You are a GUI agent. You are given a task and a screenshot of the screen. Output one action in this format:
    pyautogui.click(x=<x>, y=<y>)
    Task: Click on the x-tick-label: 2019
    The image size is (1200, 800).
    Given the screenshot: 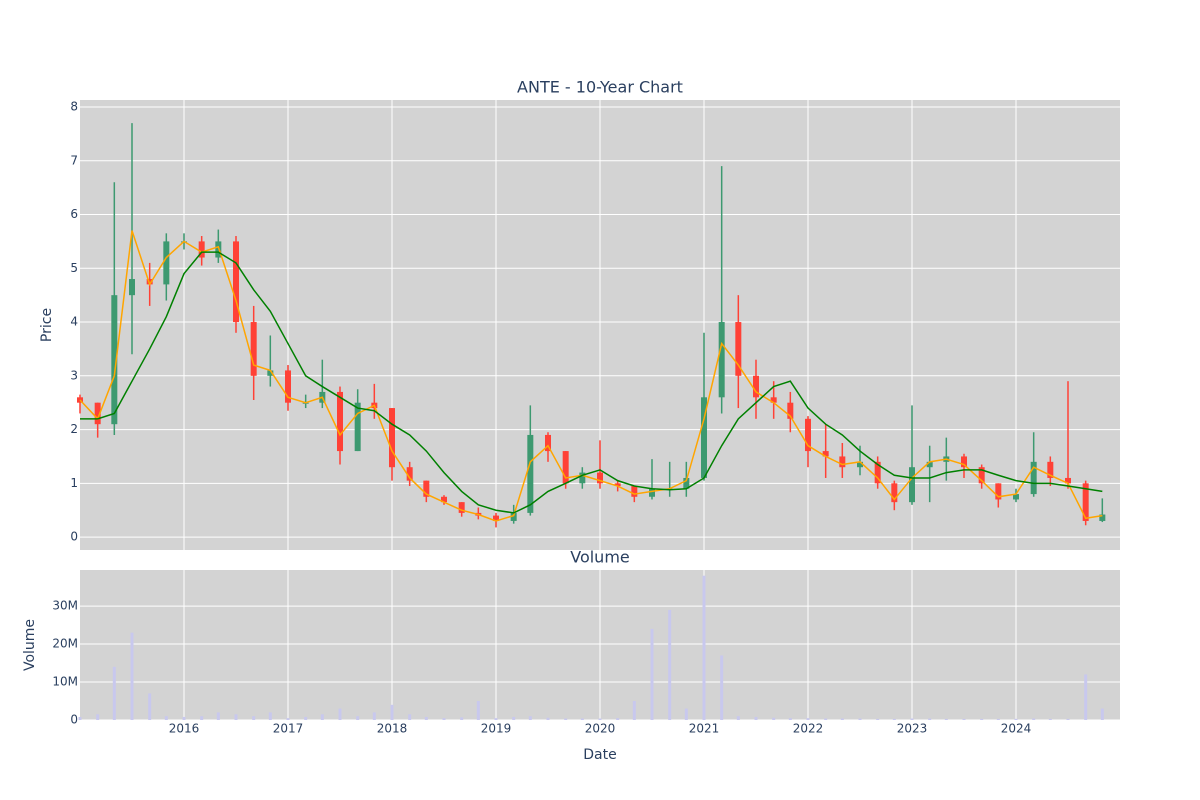 What is the action you would take?
    pyautogui.click(x=496, y=729)
    